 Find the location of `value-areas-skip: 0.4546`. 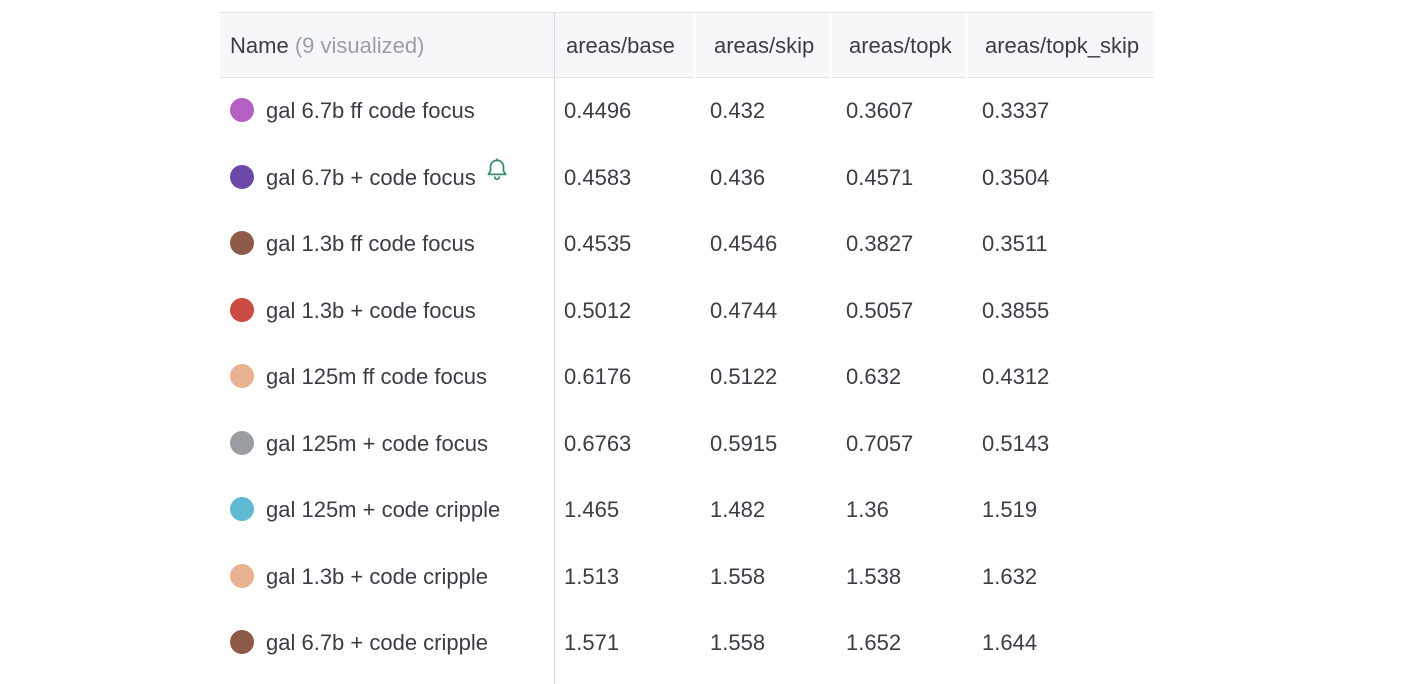

value-areas-skip: 0.4546 is located at coordinates (744, 243).